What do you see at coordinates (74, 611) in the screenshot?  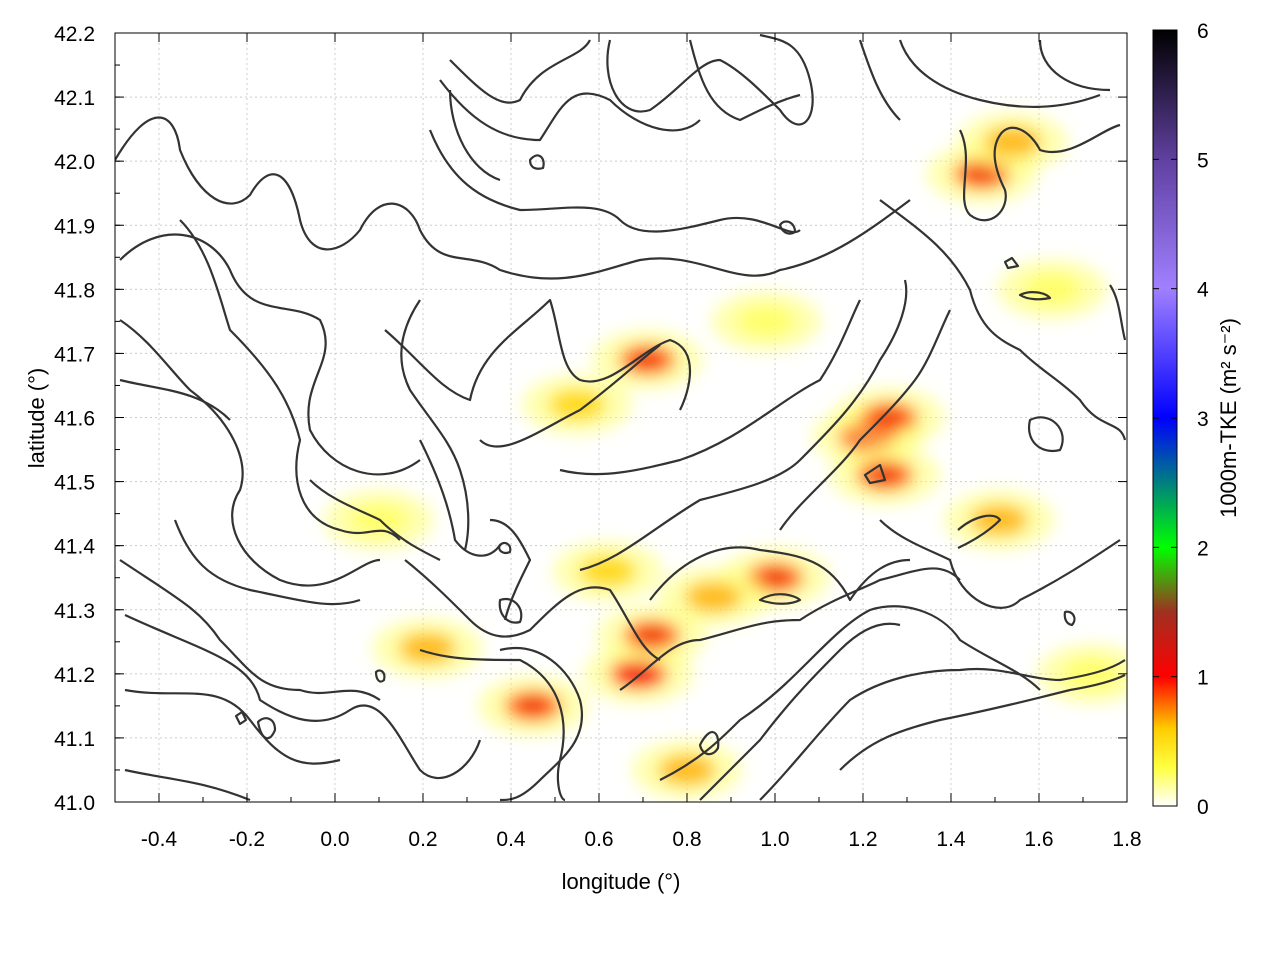 I see `y-tick-label: 41.3` at bounding box center [74, 611].